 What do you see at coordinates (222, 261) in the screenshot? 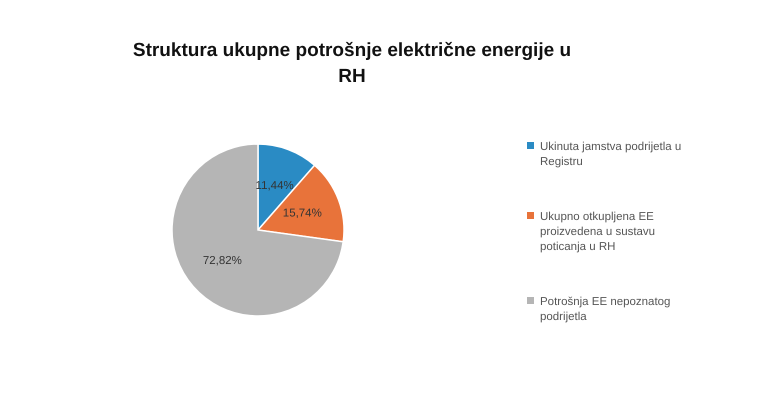
I see `data-label: 72,82%` at bounding box center [222, 261].